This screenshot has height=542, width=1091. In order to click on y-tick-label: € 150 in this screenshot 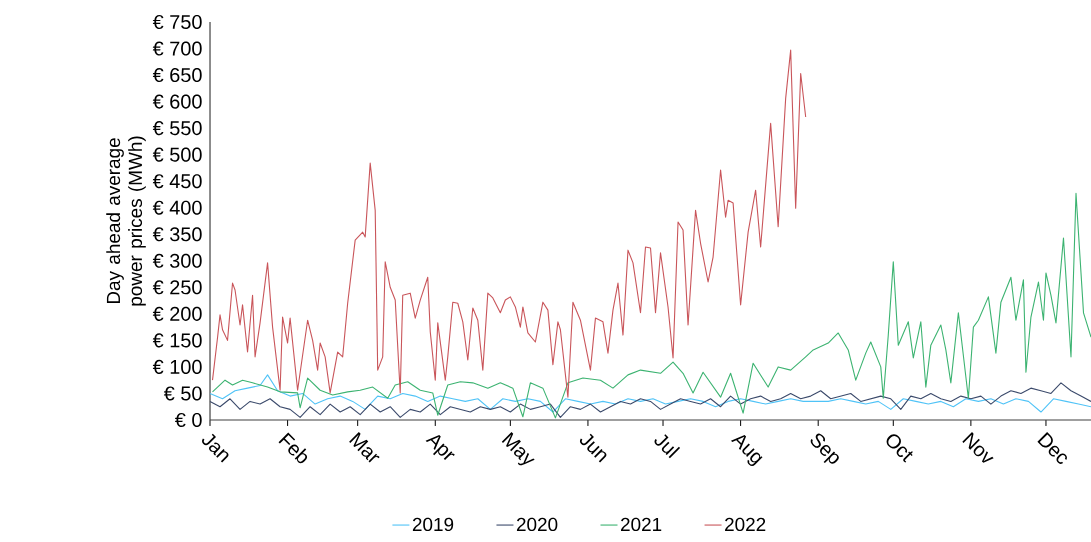, I will do `click(177, 340)`.